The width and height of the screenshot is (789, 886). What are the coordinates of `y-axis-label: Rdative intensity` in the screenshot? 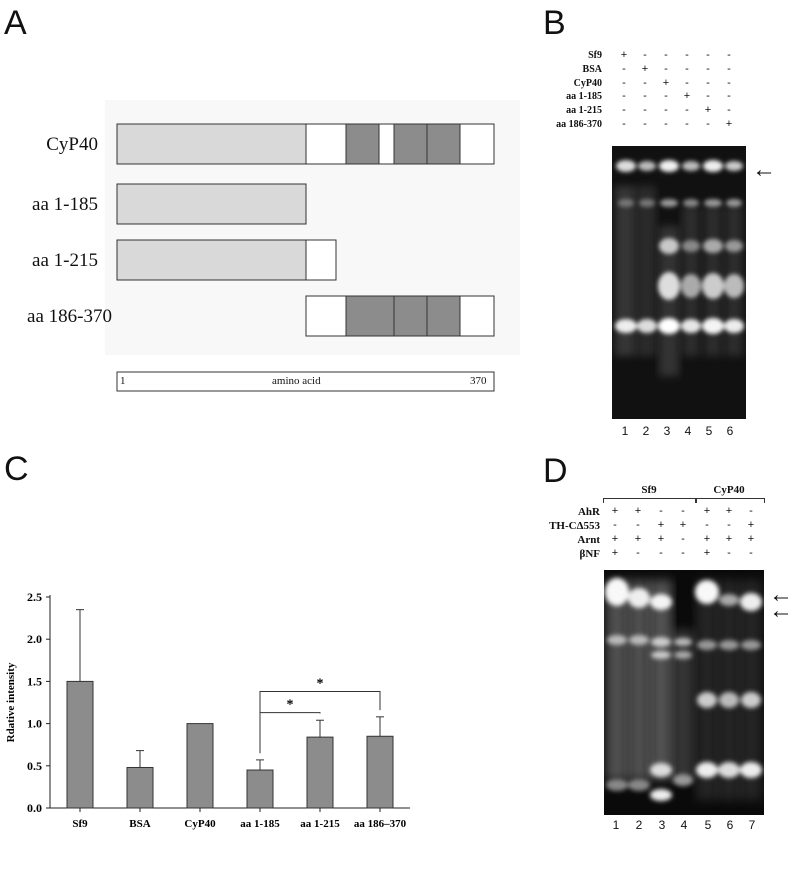 It's located at (11, 702).